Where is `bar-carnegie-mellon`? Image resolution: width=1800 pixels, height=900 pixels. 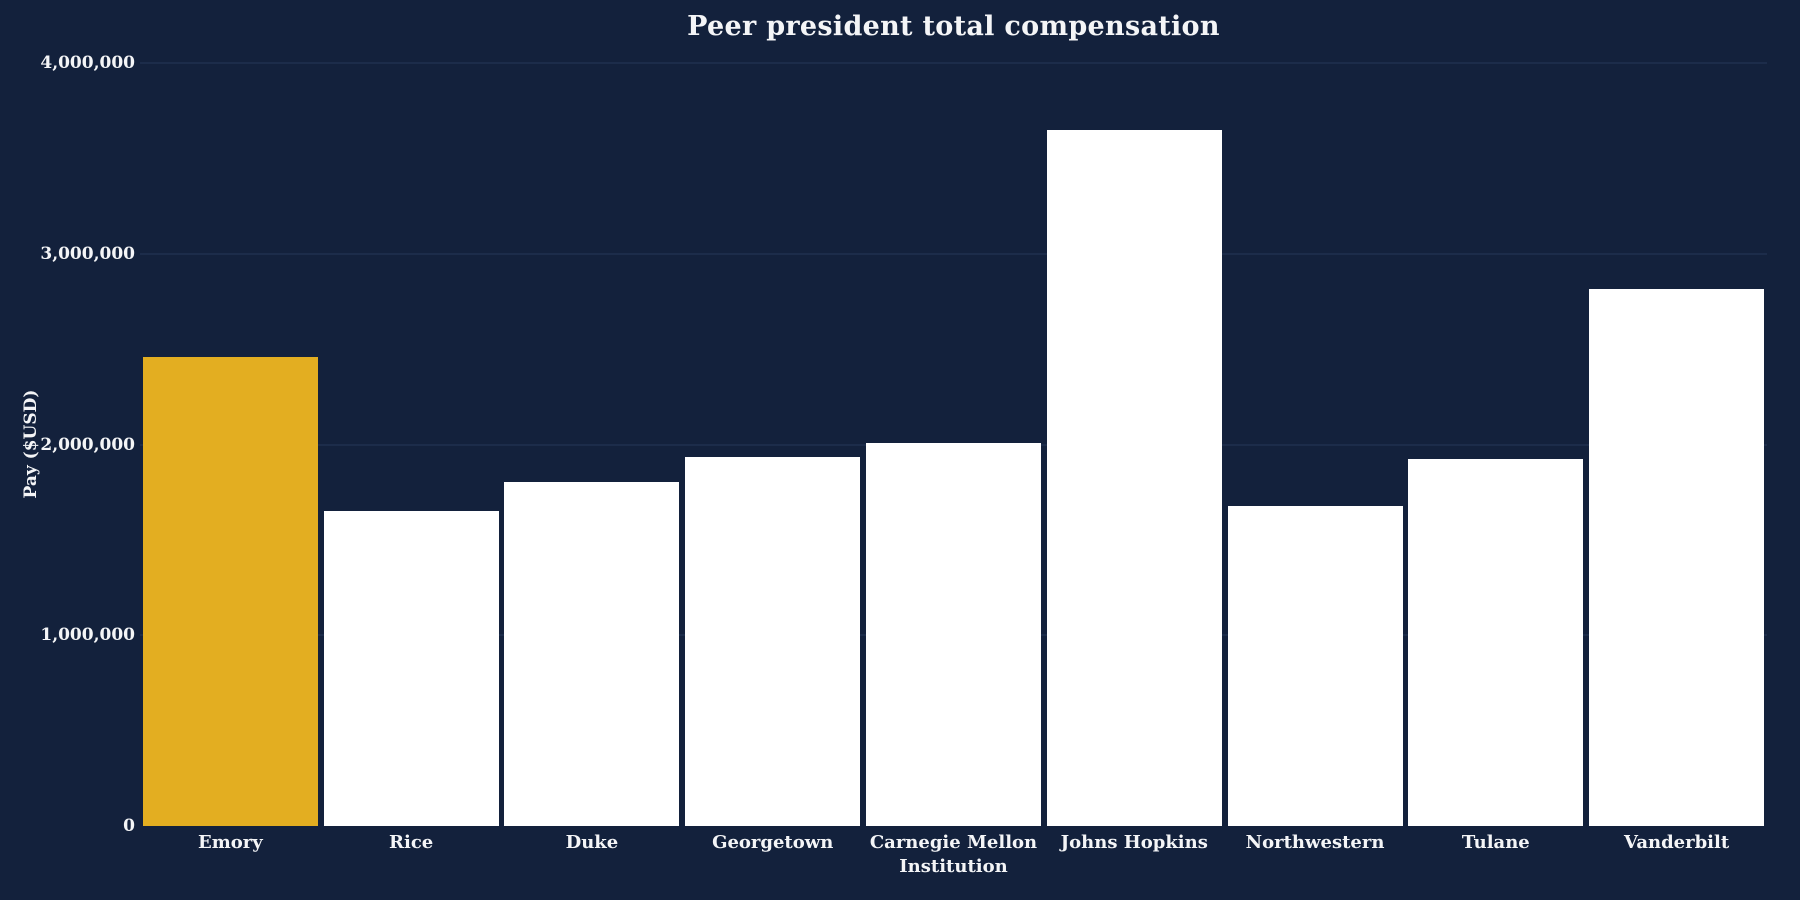
bar-carnegie-mellon is located at coordinates (953, 634).